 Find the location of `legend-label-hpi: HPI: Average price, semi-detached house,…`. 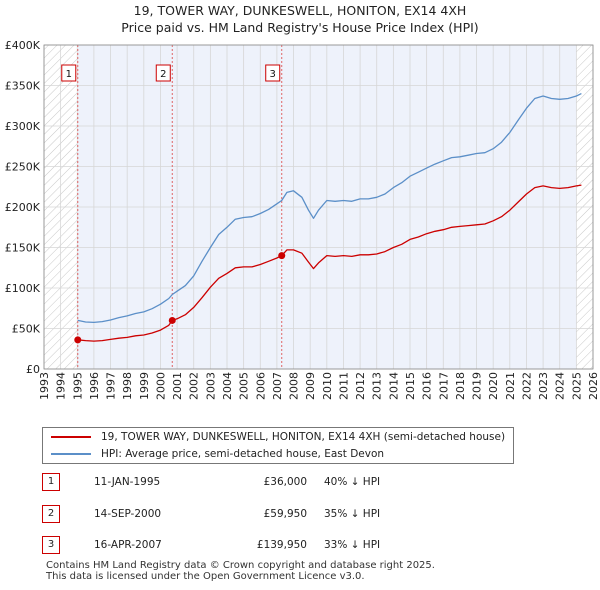

legend-label-hpi: HPI: Average price, semi-detached house,… is located at coordinates (243, 454).